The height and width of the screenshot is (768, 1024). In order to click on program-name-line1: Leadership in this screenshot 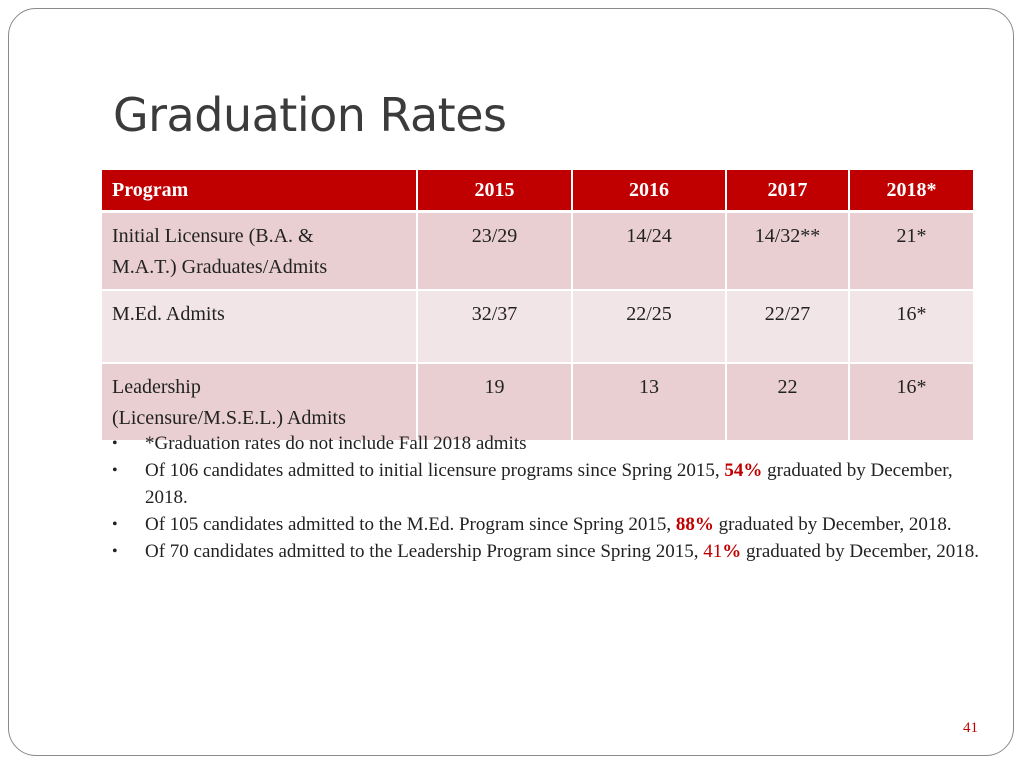, I will do `click(156, 387)`.